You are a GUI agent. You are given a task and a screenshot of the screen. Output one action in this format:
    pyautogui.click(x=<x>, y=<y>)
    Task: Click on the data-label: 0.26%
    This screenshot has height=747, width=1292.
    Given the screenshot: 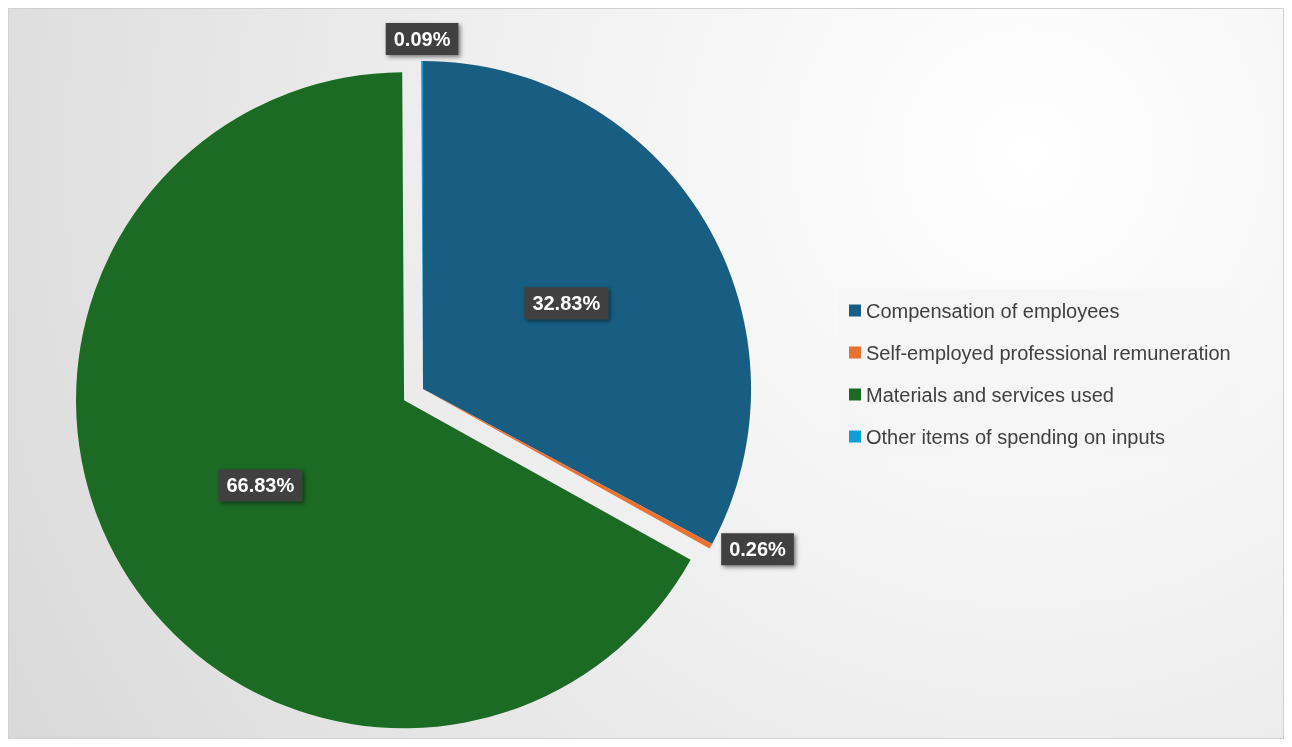 What is the action you would take?
    pyautogui.click(x=758, y=549)
    